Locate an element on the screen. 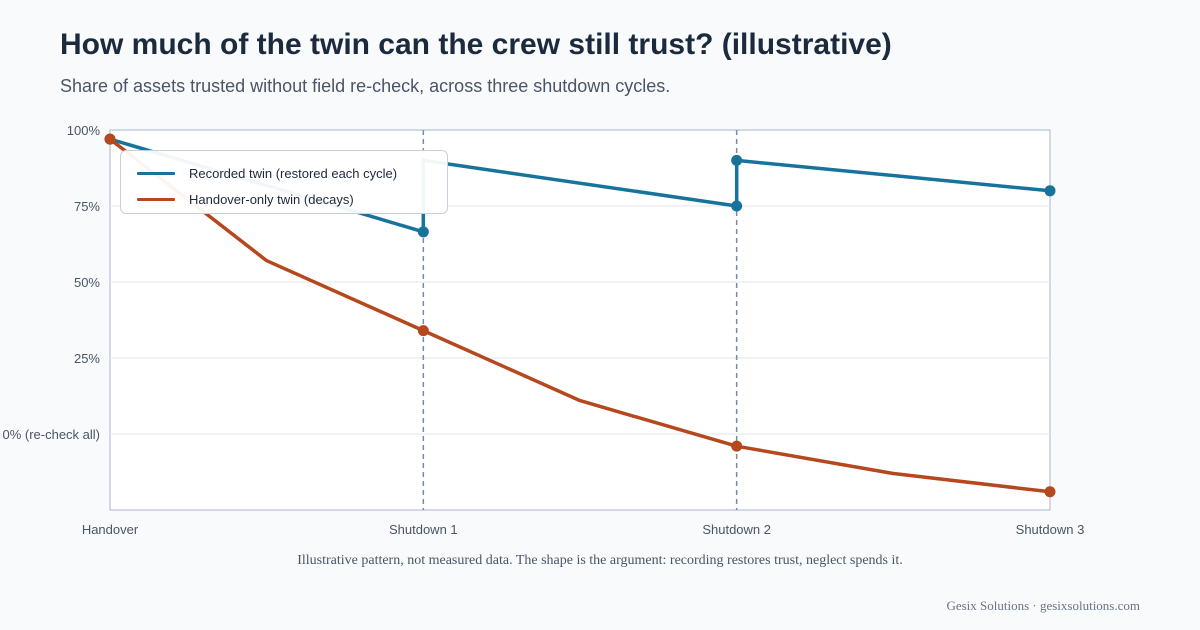 The image size is (1200, 630). legend-item-recorded: Recorded twin (restored each cycle) is located at coordinates (267, 173).